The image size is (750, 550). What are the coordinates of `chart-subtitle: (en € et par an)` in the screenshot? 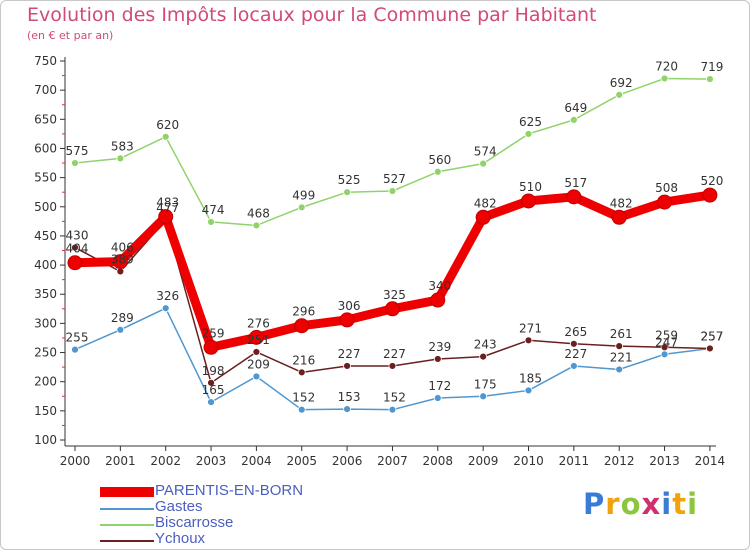 It's located at (70, 35).